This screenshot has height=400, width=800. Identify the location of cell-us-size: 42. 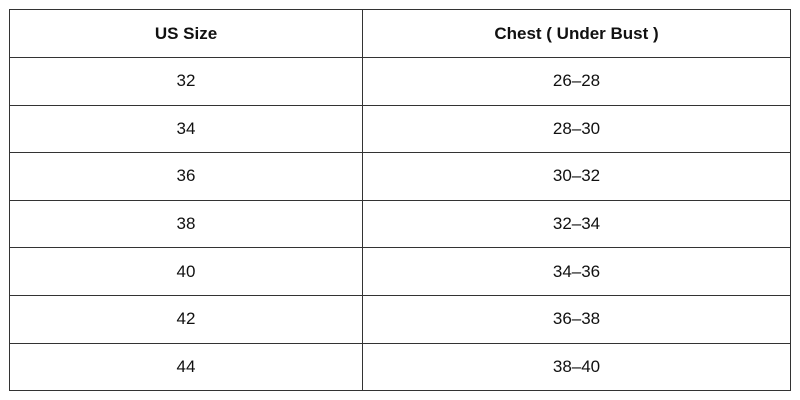
(186, 319).